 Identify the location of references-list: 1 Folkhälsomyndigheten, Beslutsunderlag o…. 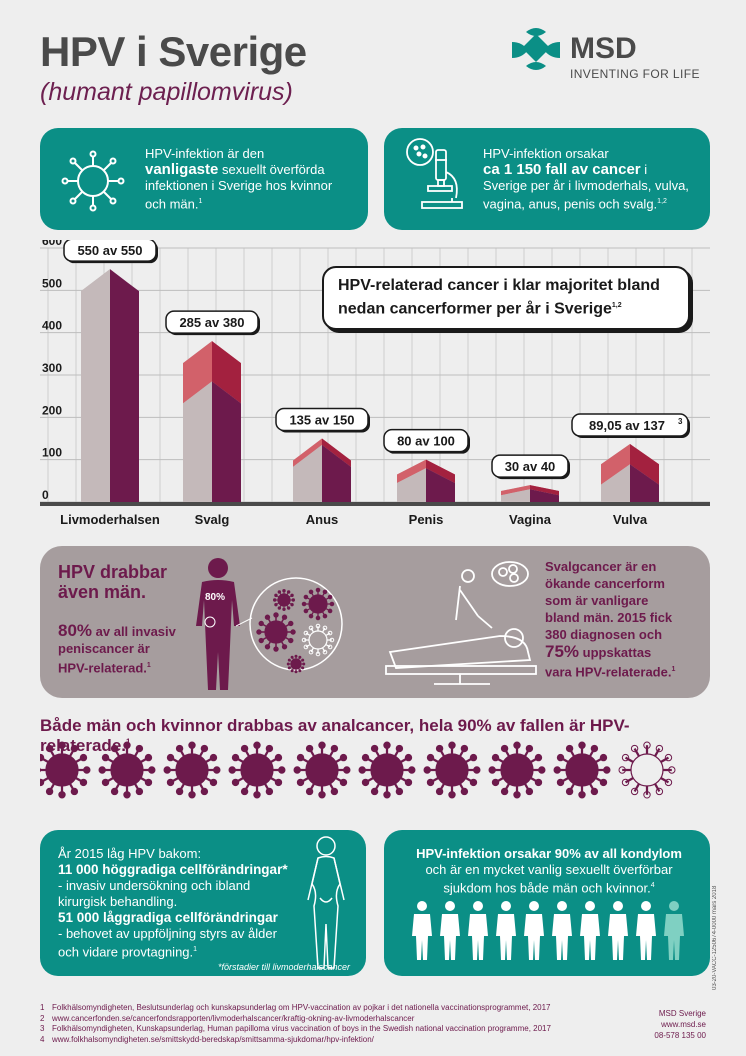
(320, 1024).